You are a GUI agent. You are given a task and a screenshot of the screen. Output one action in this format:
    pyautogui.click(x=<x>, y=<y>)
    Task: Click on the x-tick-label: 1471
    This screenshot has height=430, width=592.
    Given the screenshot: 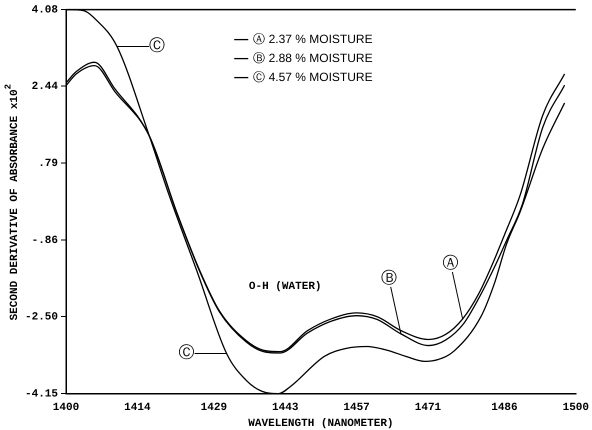 What is the action you would take?
    pyautogui.click(x=428, y=408)
    